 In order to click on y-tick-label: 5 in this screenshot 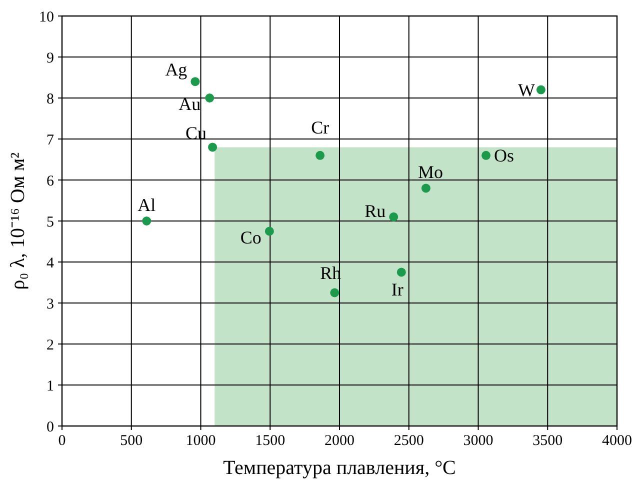, I will do `click(50, 222)`.